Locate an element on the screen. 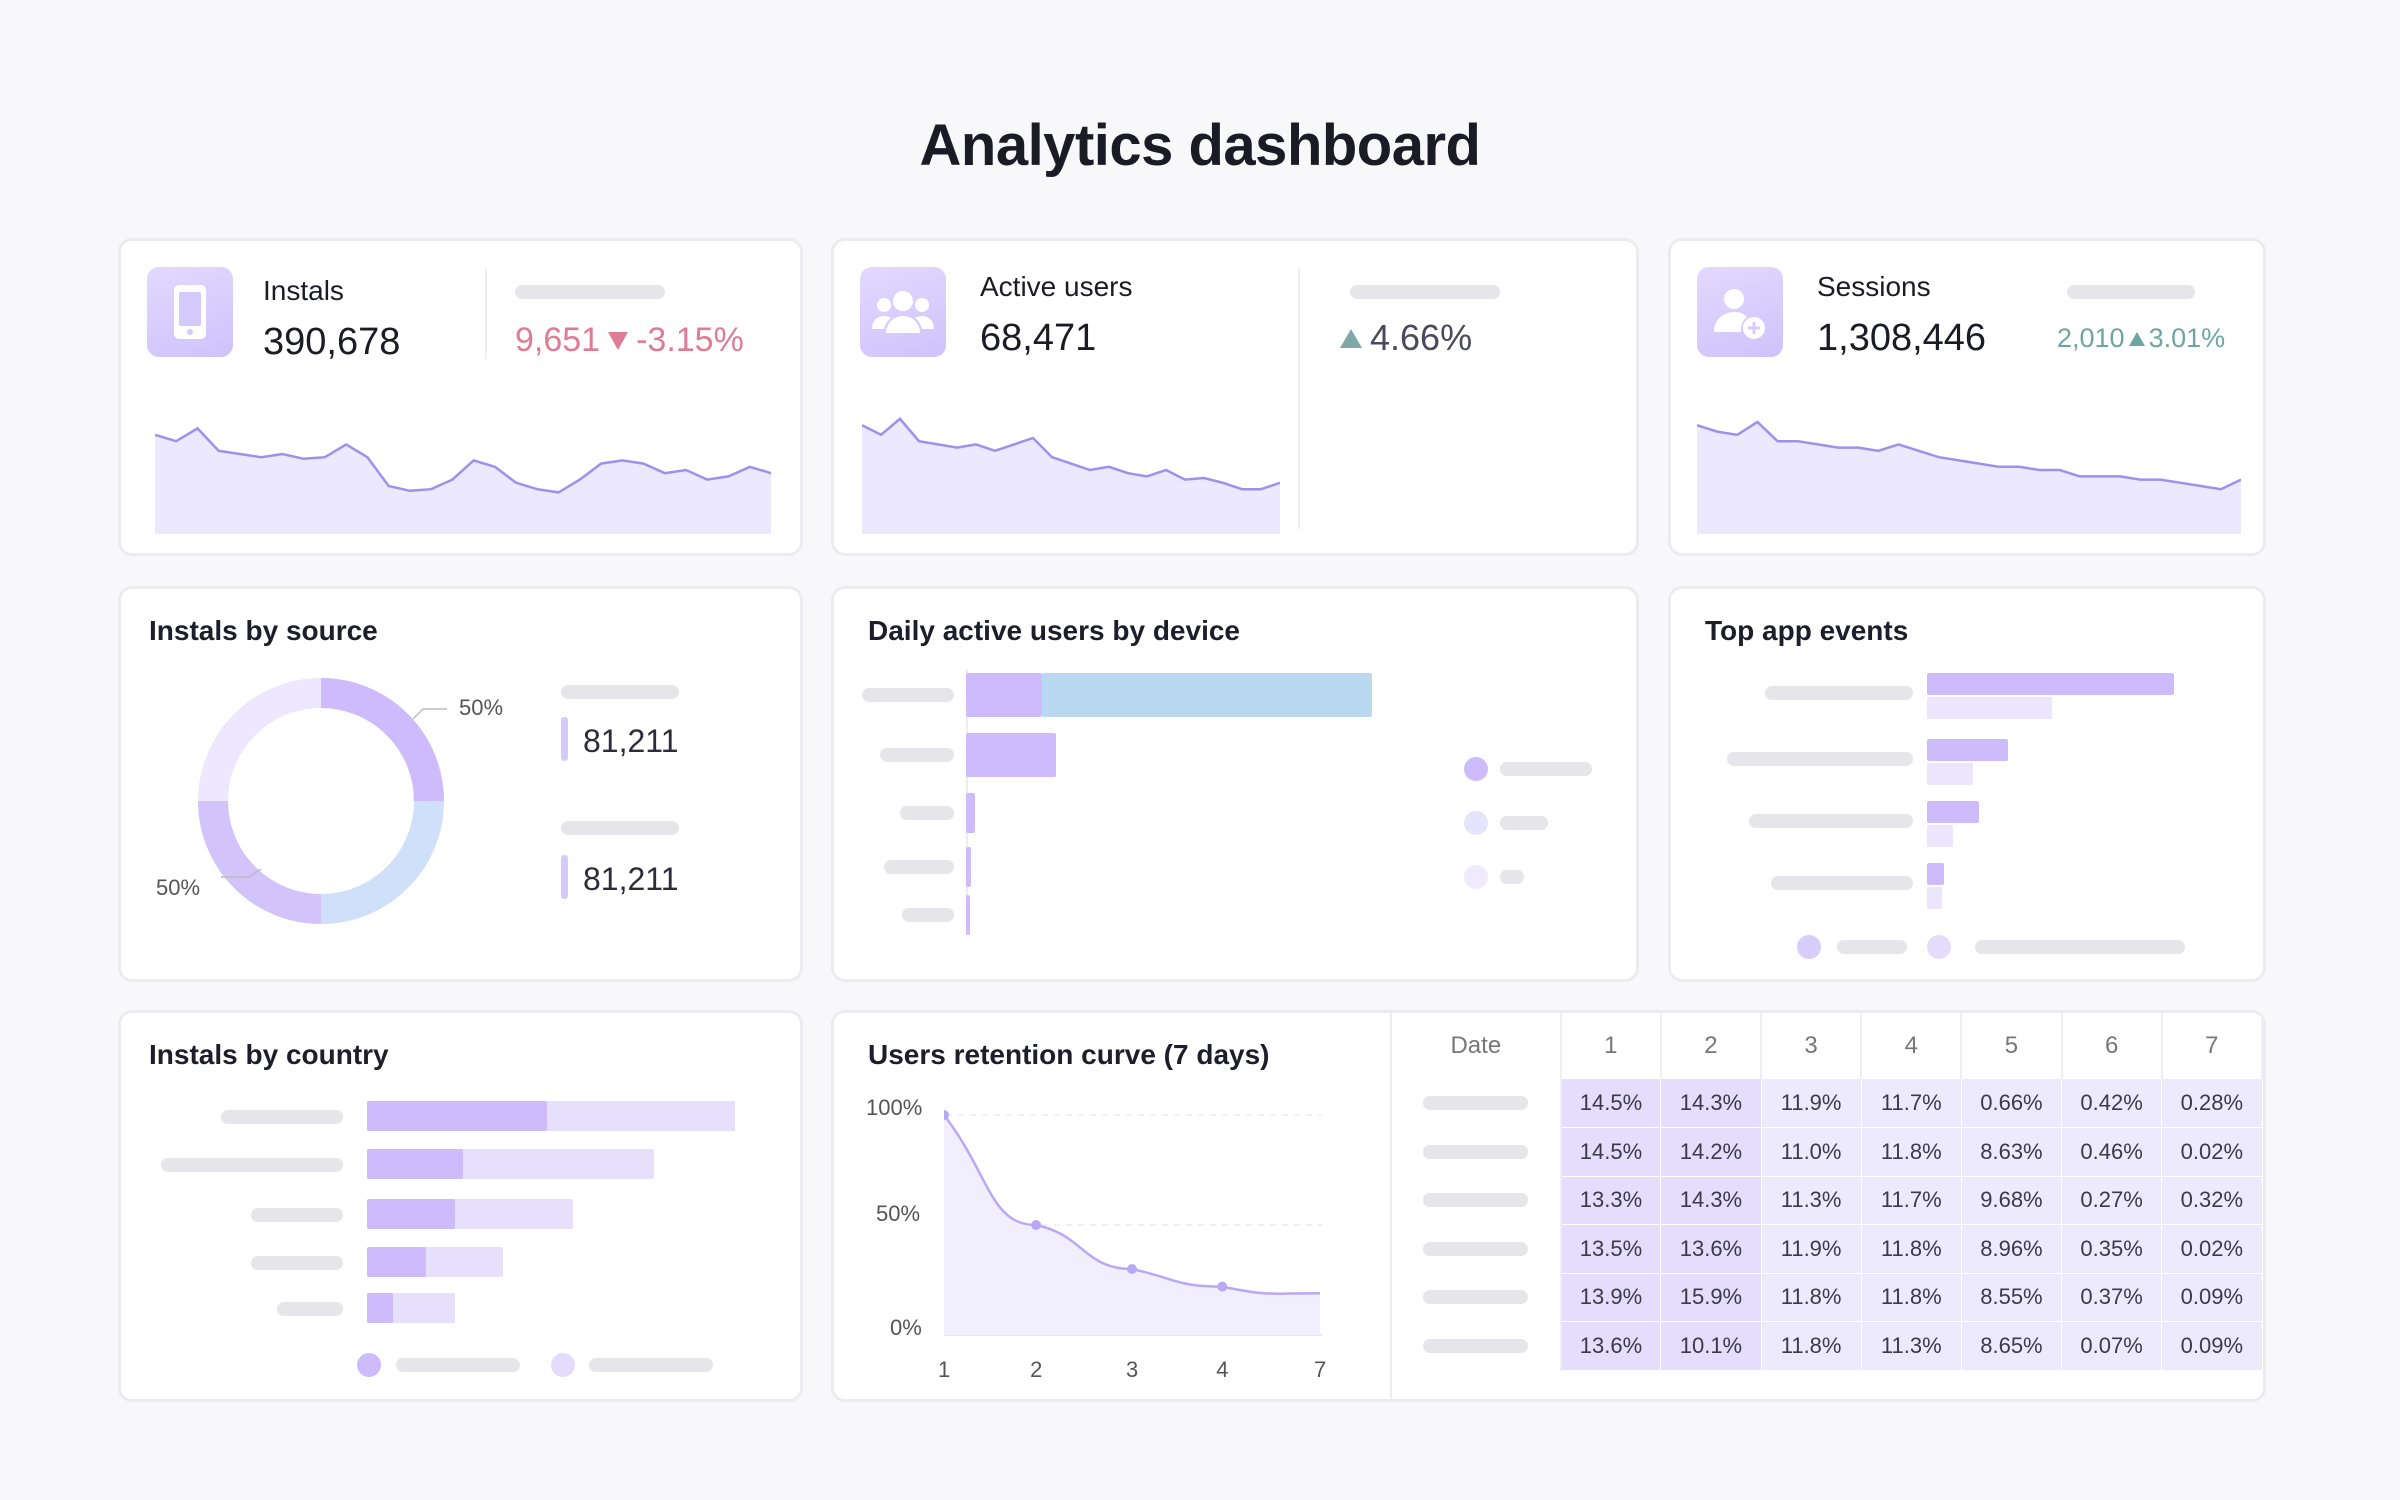  kpi-card-sessions: Sessions 1,308,446 2,010 3.01% is located at coordinates (1967, 397).